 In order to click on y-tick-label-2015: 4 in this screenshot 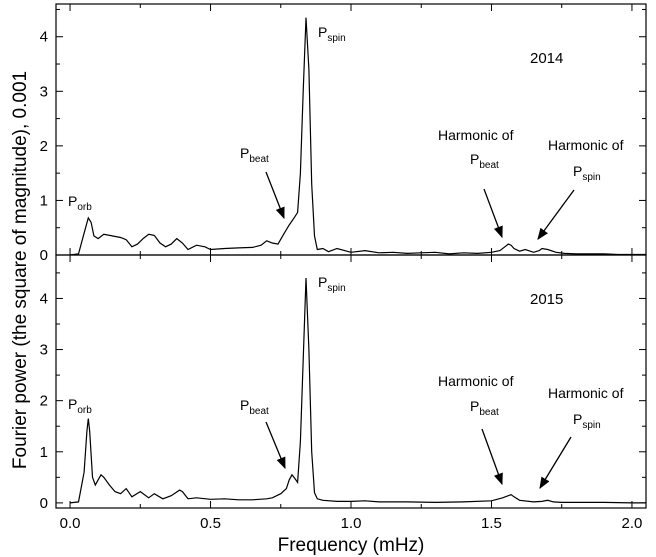, I will do `click(44, 298)`.